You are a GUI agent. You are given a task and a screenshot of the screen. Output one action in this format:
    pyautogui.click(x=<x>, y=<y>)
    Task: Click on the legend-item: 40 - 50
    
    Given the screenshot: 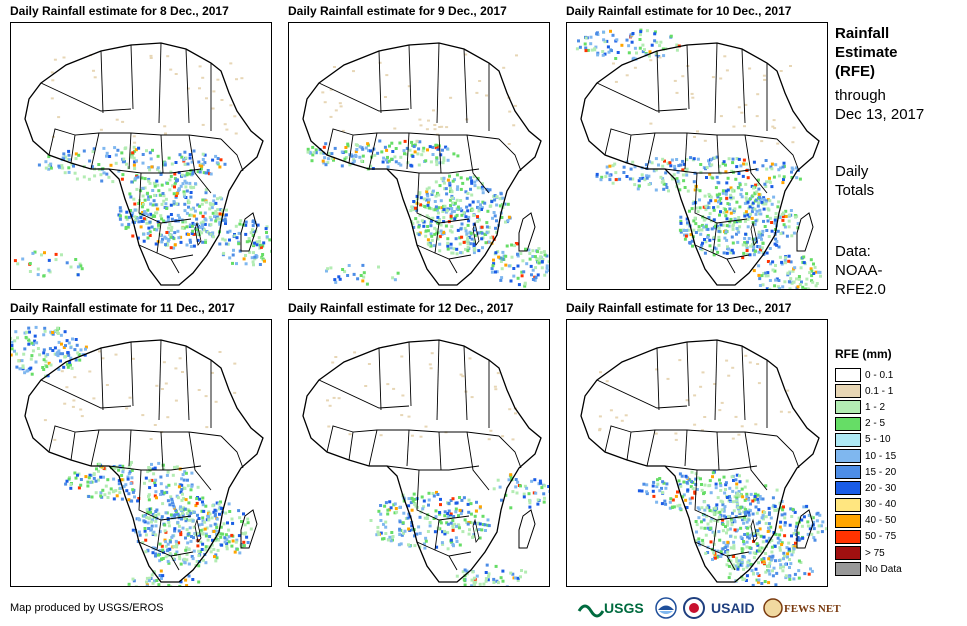 What is the action you would take?
    pyautogui.click(x=880, y=521)
    